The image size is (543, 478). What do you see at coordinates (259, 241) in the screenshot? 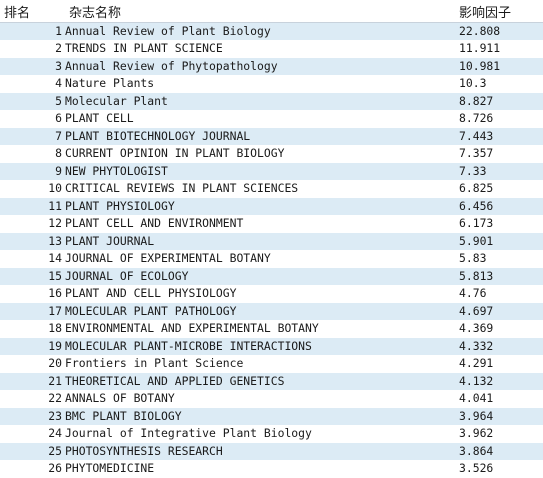
I see `journal-name-cell: PLANT JOURNAL` at bounding box center [259, 241].